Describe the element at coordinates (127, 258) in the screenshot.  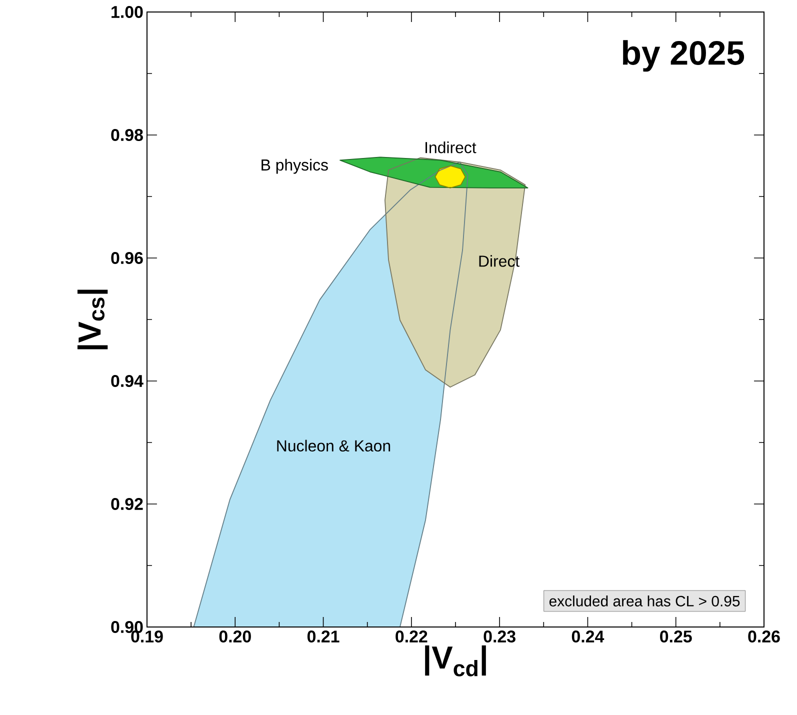
I see `y-tick-label: 0.96` at that location.